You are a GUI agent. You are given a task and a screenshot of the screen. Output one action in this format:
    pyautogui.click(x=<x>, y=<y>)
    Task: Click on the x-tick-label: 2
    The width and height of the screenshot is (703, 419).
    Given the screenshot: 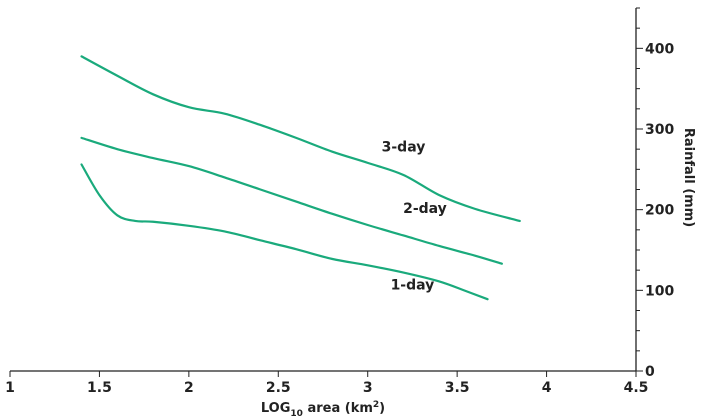 What is the action you would take?
    pyautogui.click(x=189, y=388)
    